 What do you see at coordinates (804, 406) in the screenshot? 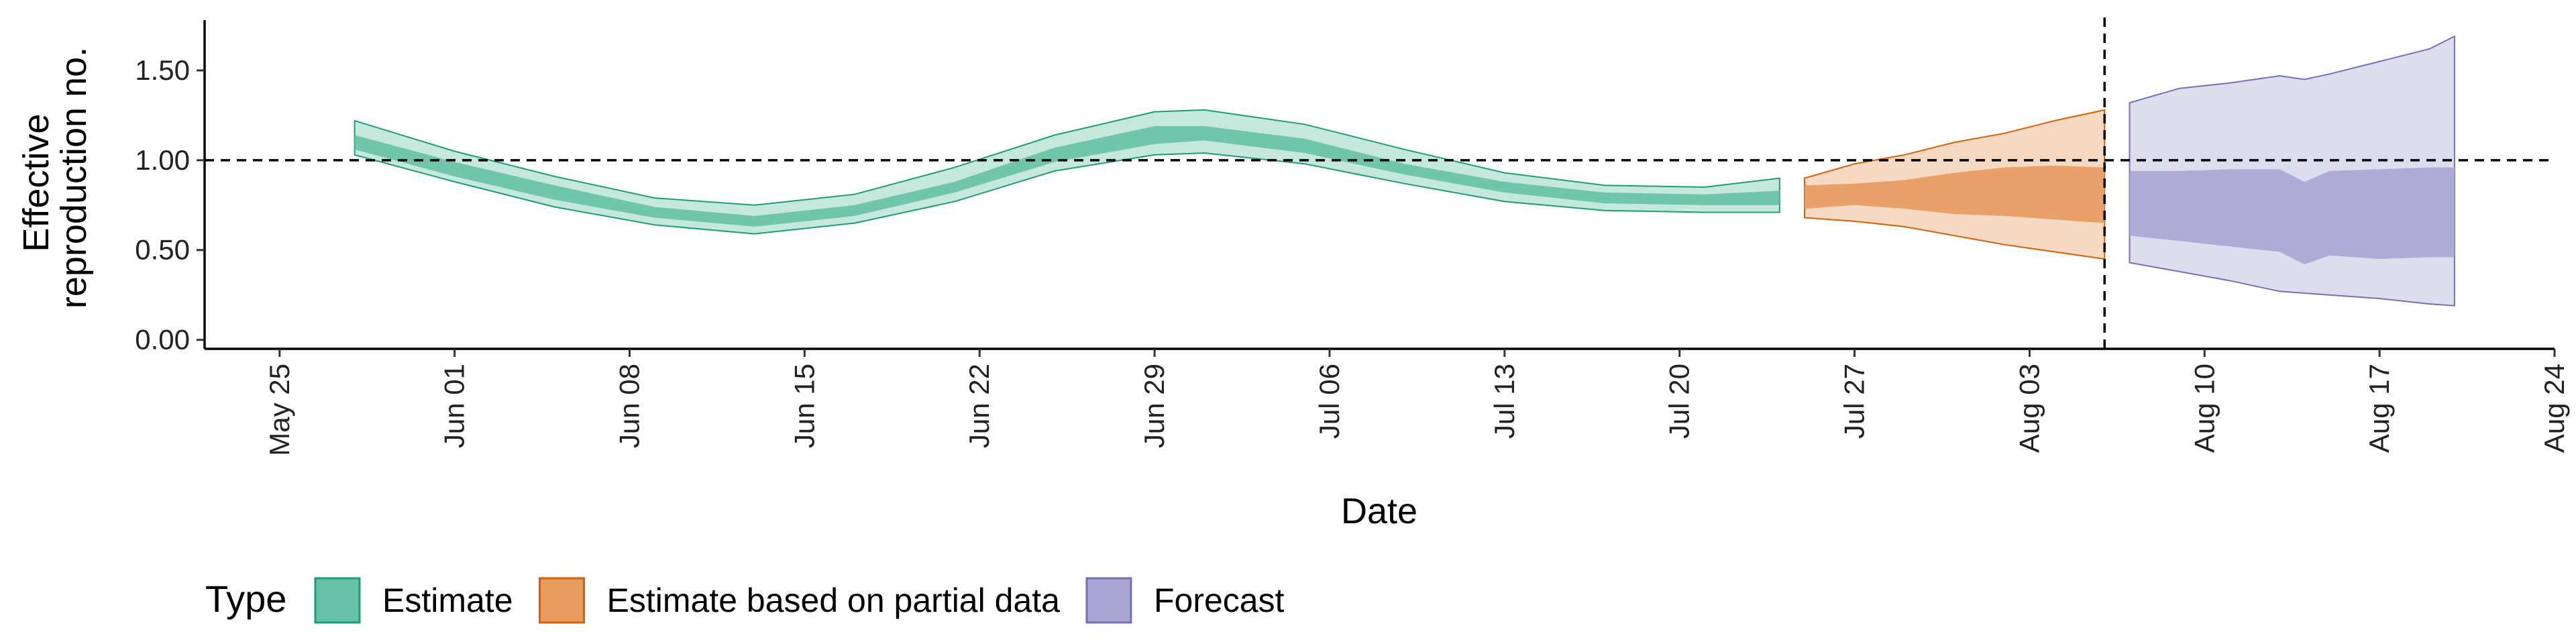
I see `x-tick-label: Jun 15` at bounding box center [804, 406].